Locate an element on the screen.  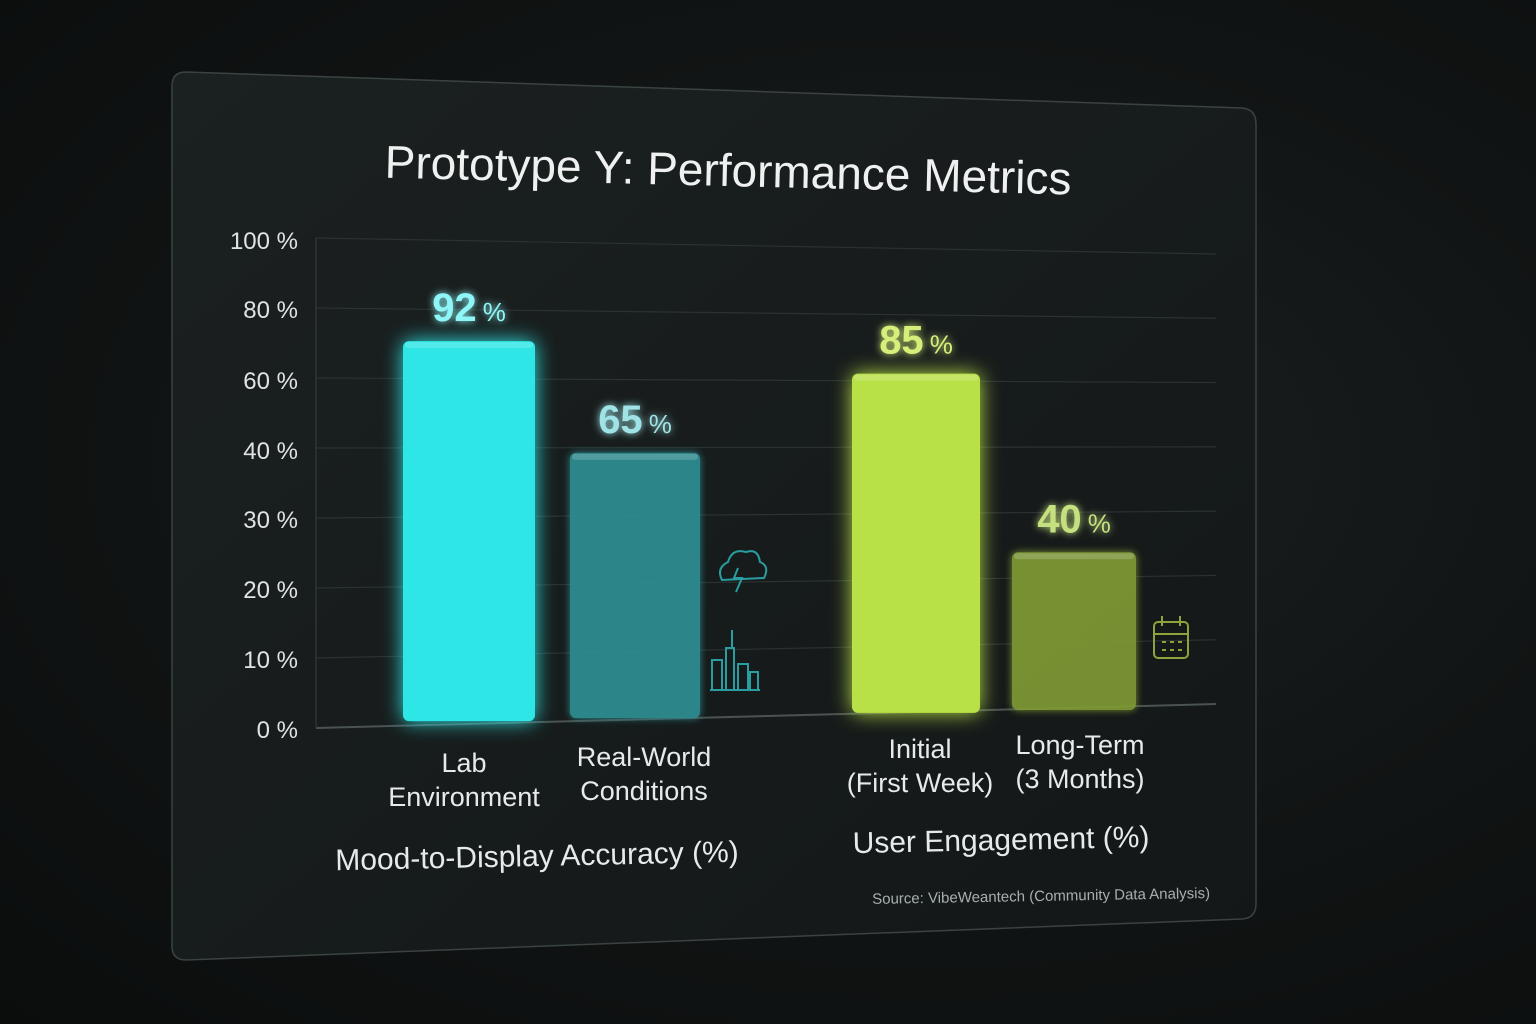
value-label: 40% is located at coordinates (1074, 519).